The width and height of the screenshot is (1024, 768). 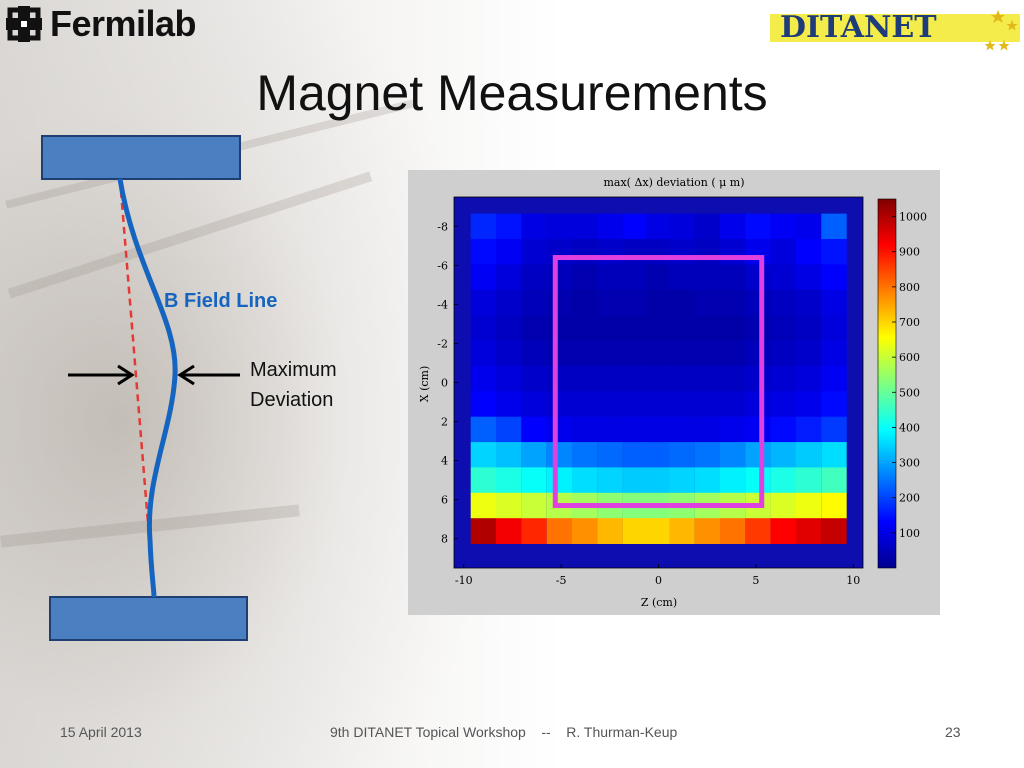 What do you see at coordinates (444, 461) in the screenshot?
I see `y-tick-label: 4` at bounding box center [444, 461].